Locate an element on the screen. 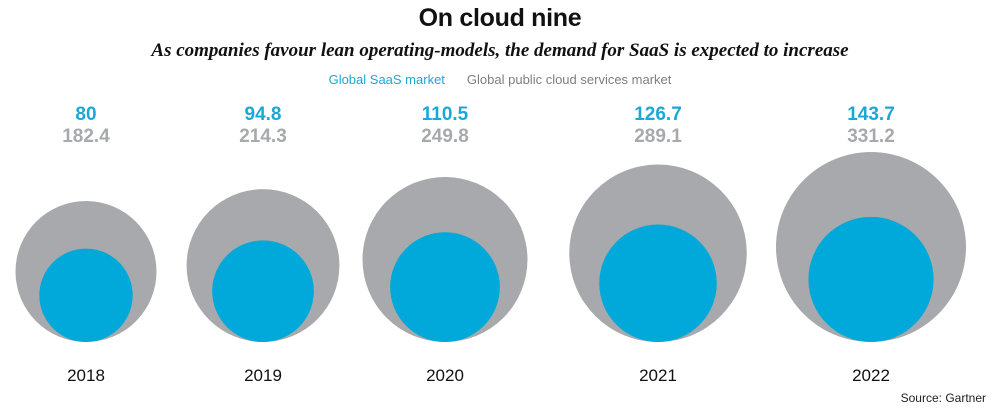 The image size is (1000, 420). cloud-value-label-2021: 289.1 is located at coordinates (658, 136).